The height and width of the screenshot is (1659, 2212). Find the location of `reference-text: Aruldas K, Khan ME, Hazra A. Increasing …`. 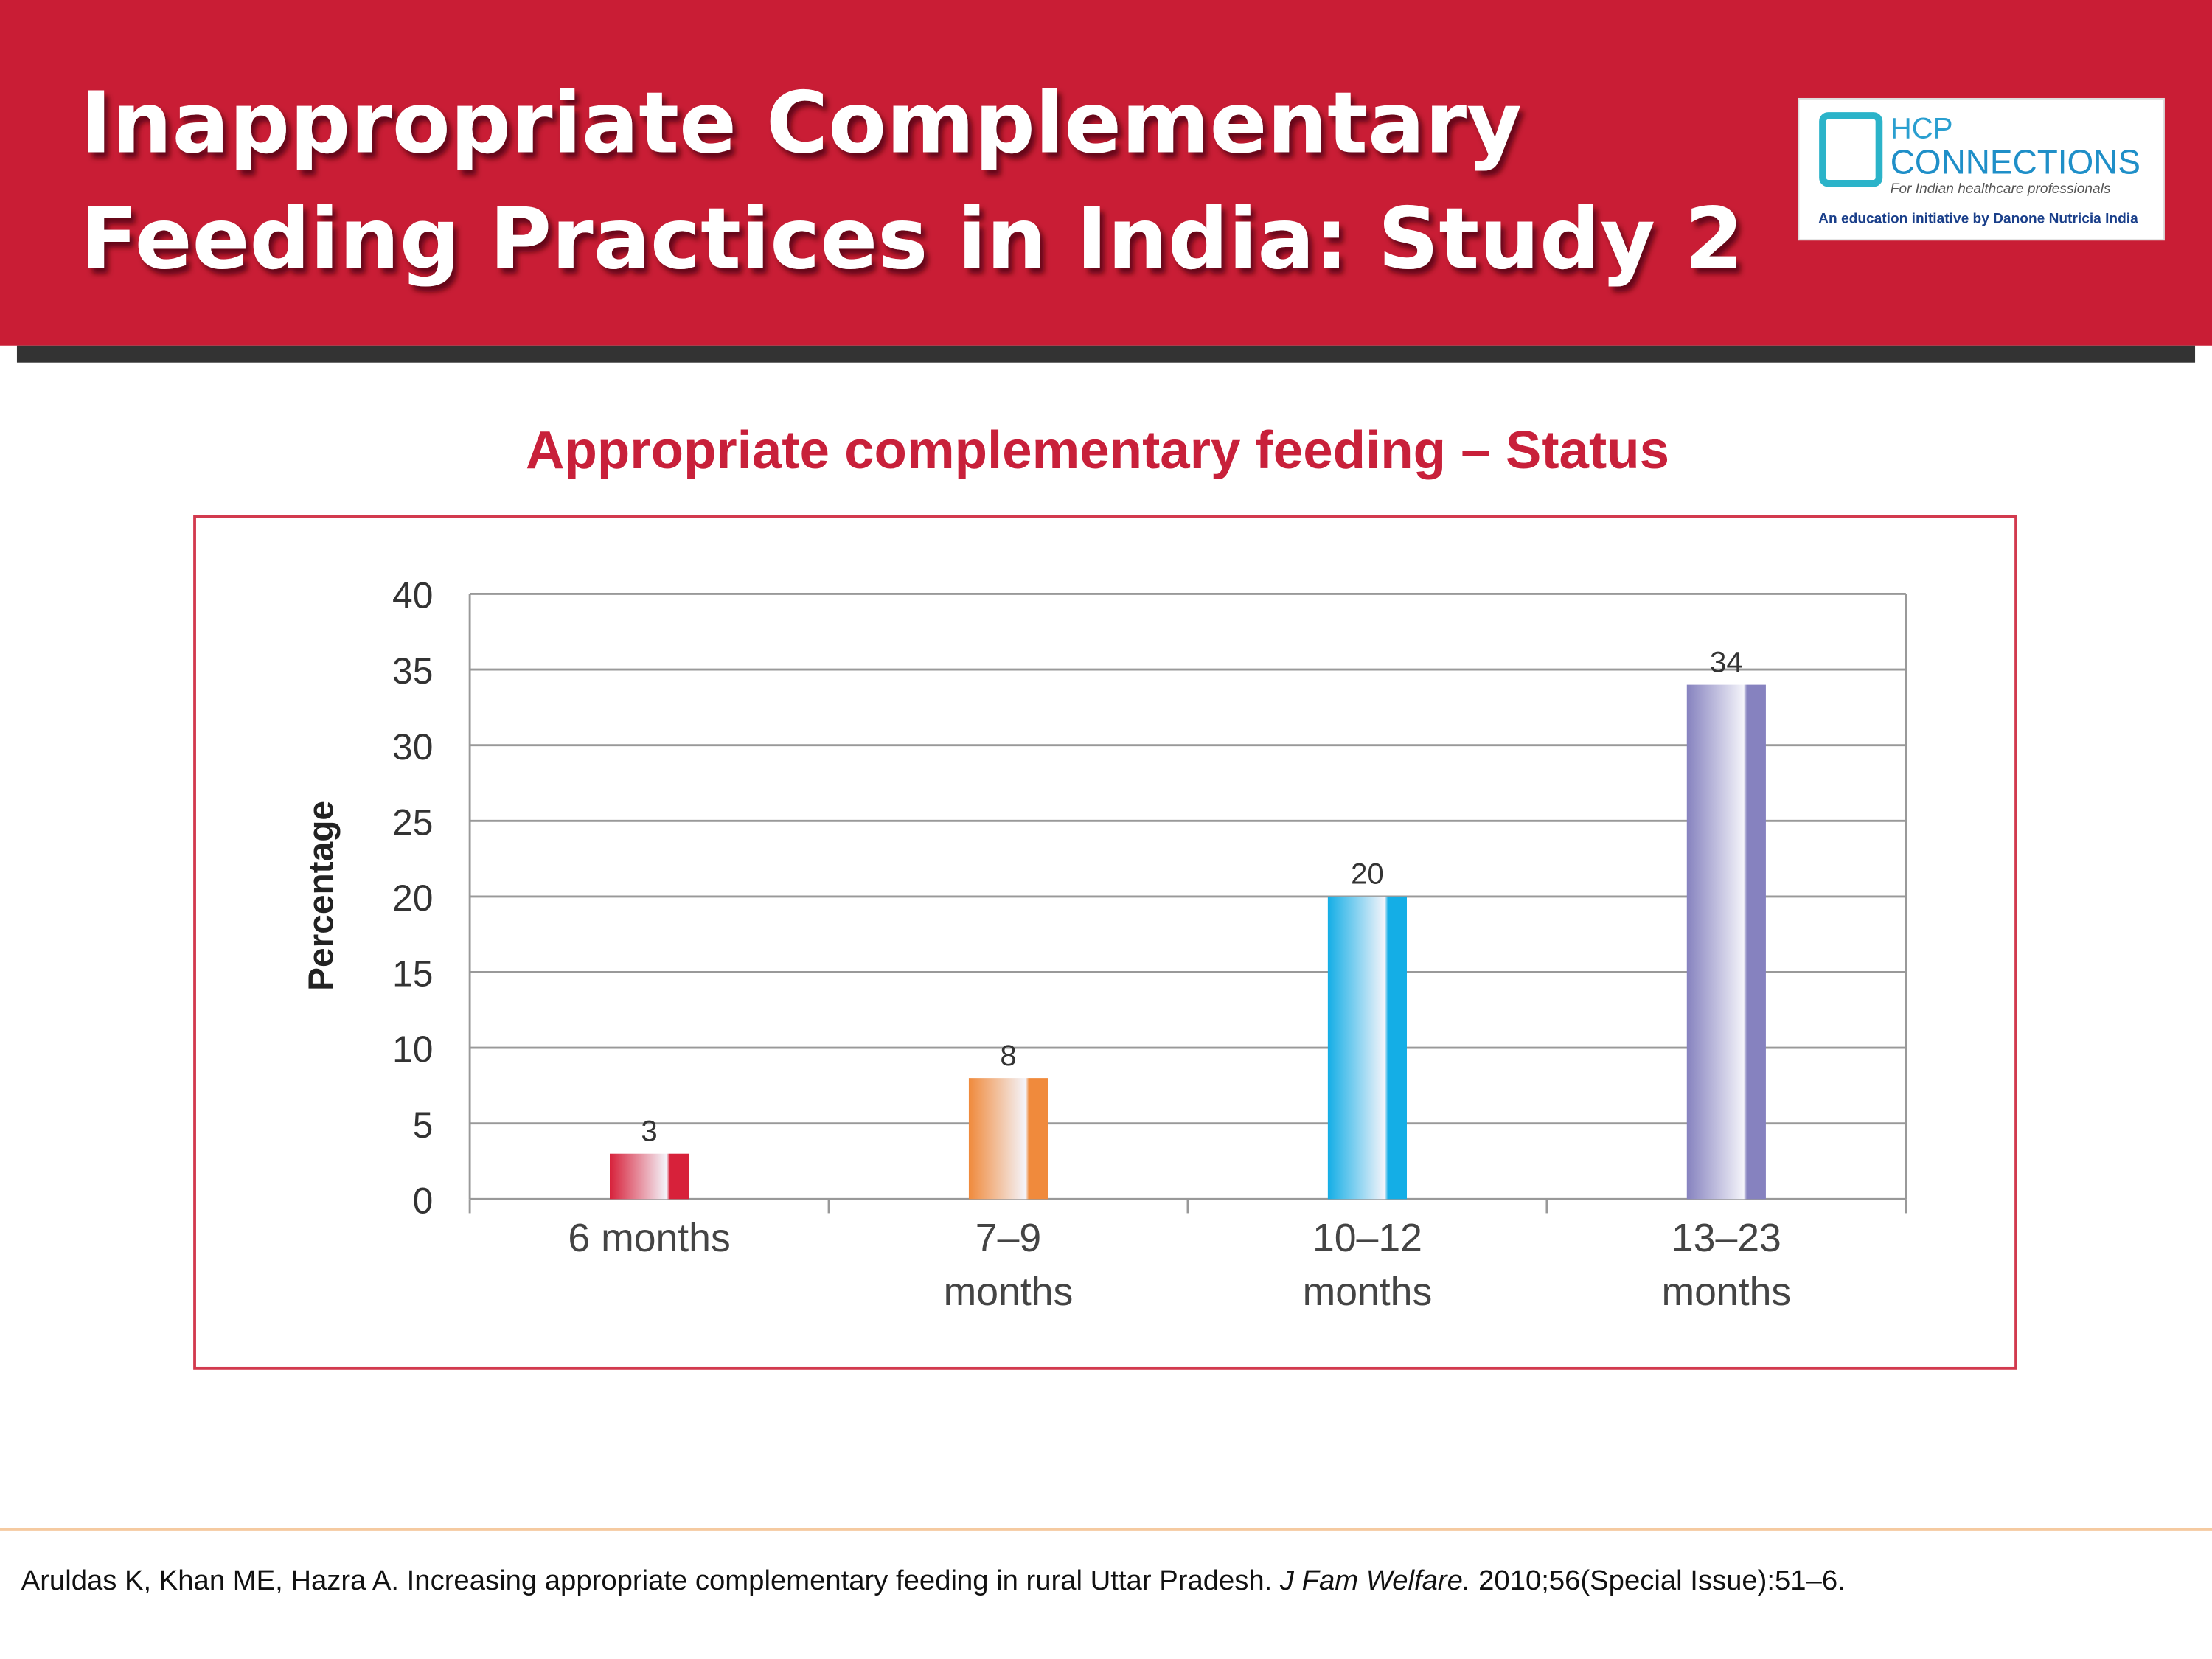

reference-text: Aruldas K, Khan ME, Hazra A. Increasing … is located at coordinates (650, 1580).